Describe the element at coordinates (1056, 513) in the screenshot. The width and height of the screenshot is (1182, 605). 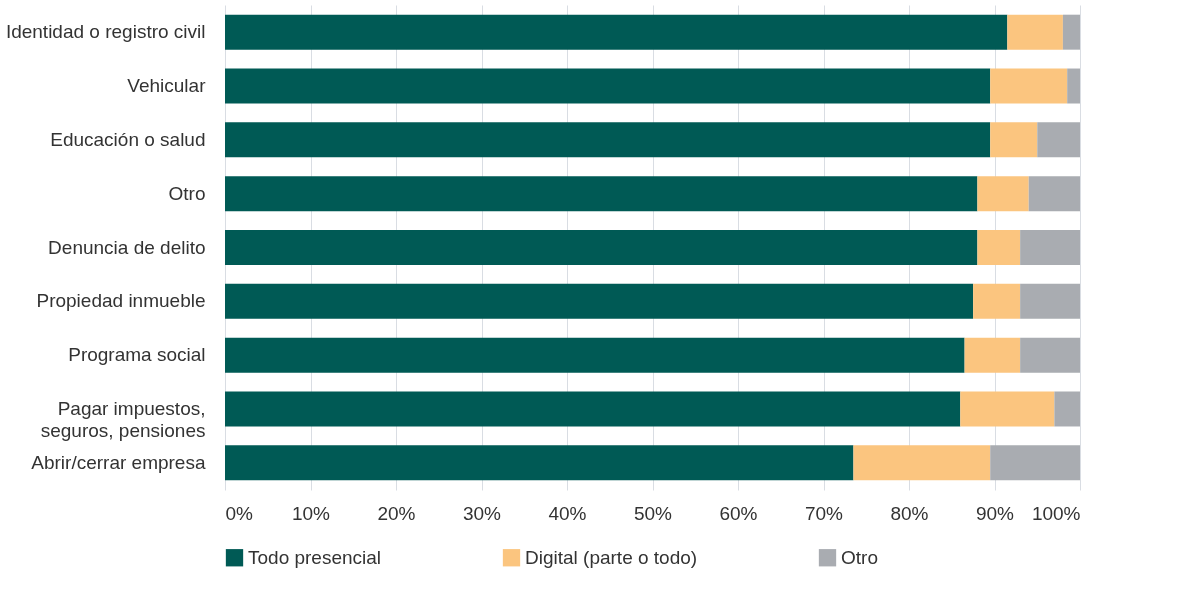
I see `x-tick-label: 100%` at that location.